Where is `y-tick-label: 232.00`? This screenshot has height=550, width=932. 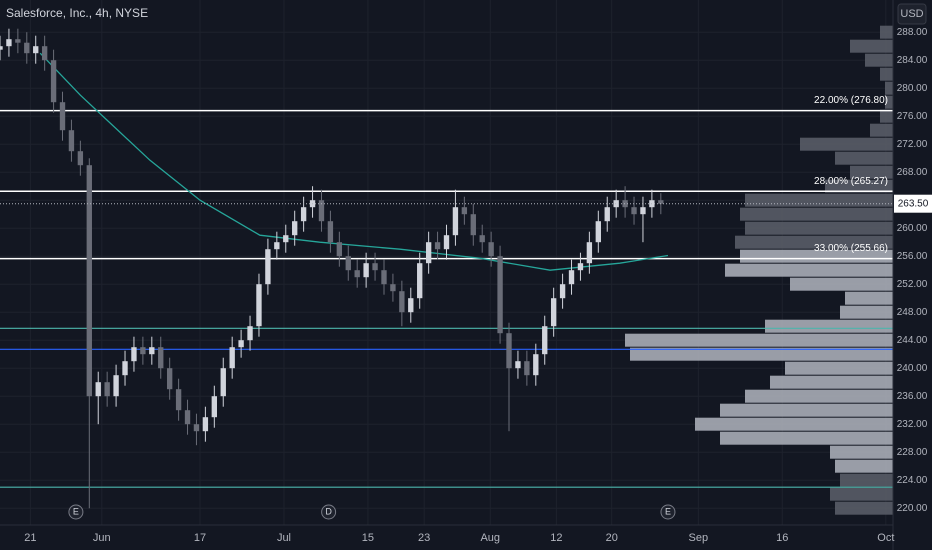
y-tick-label: 232.00 is located at coordinates (912, 424).